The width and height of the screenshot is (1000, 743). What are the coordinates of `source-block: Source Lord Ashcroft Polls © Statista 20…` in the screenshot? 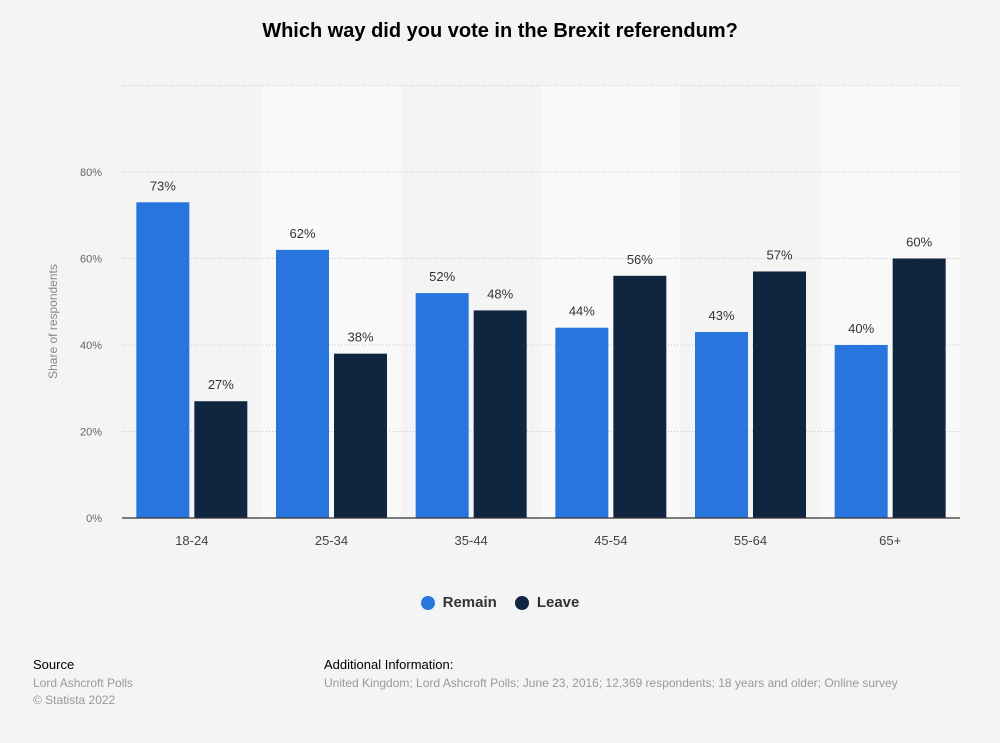 It's located at (83, 683).